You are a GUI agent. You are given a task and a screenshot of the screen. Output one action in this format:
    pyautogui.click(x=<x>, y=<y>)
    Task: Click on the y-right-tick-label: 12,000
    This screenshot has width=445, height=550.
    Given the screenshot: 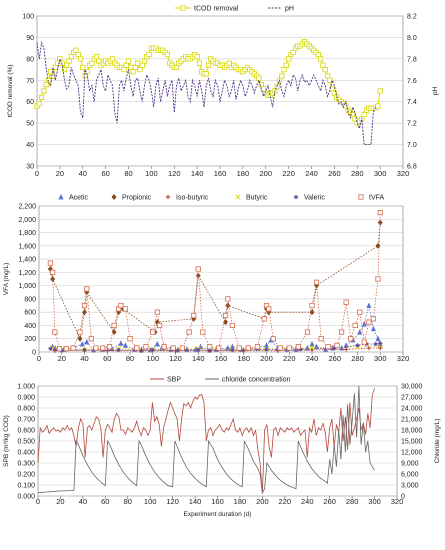 What is the action you would take?
    pyautogui.click(x=412, y=453)
    